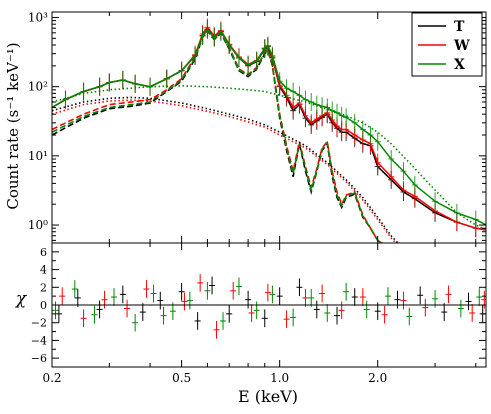 The image size is (491, 414). I want to click on y-tick-label: 10², so click(38, 87).